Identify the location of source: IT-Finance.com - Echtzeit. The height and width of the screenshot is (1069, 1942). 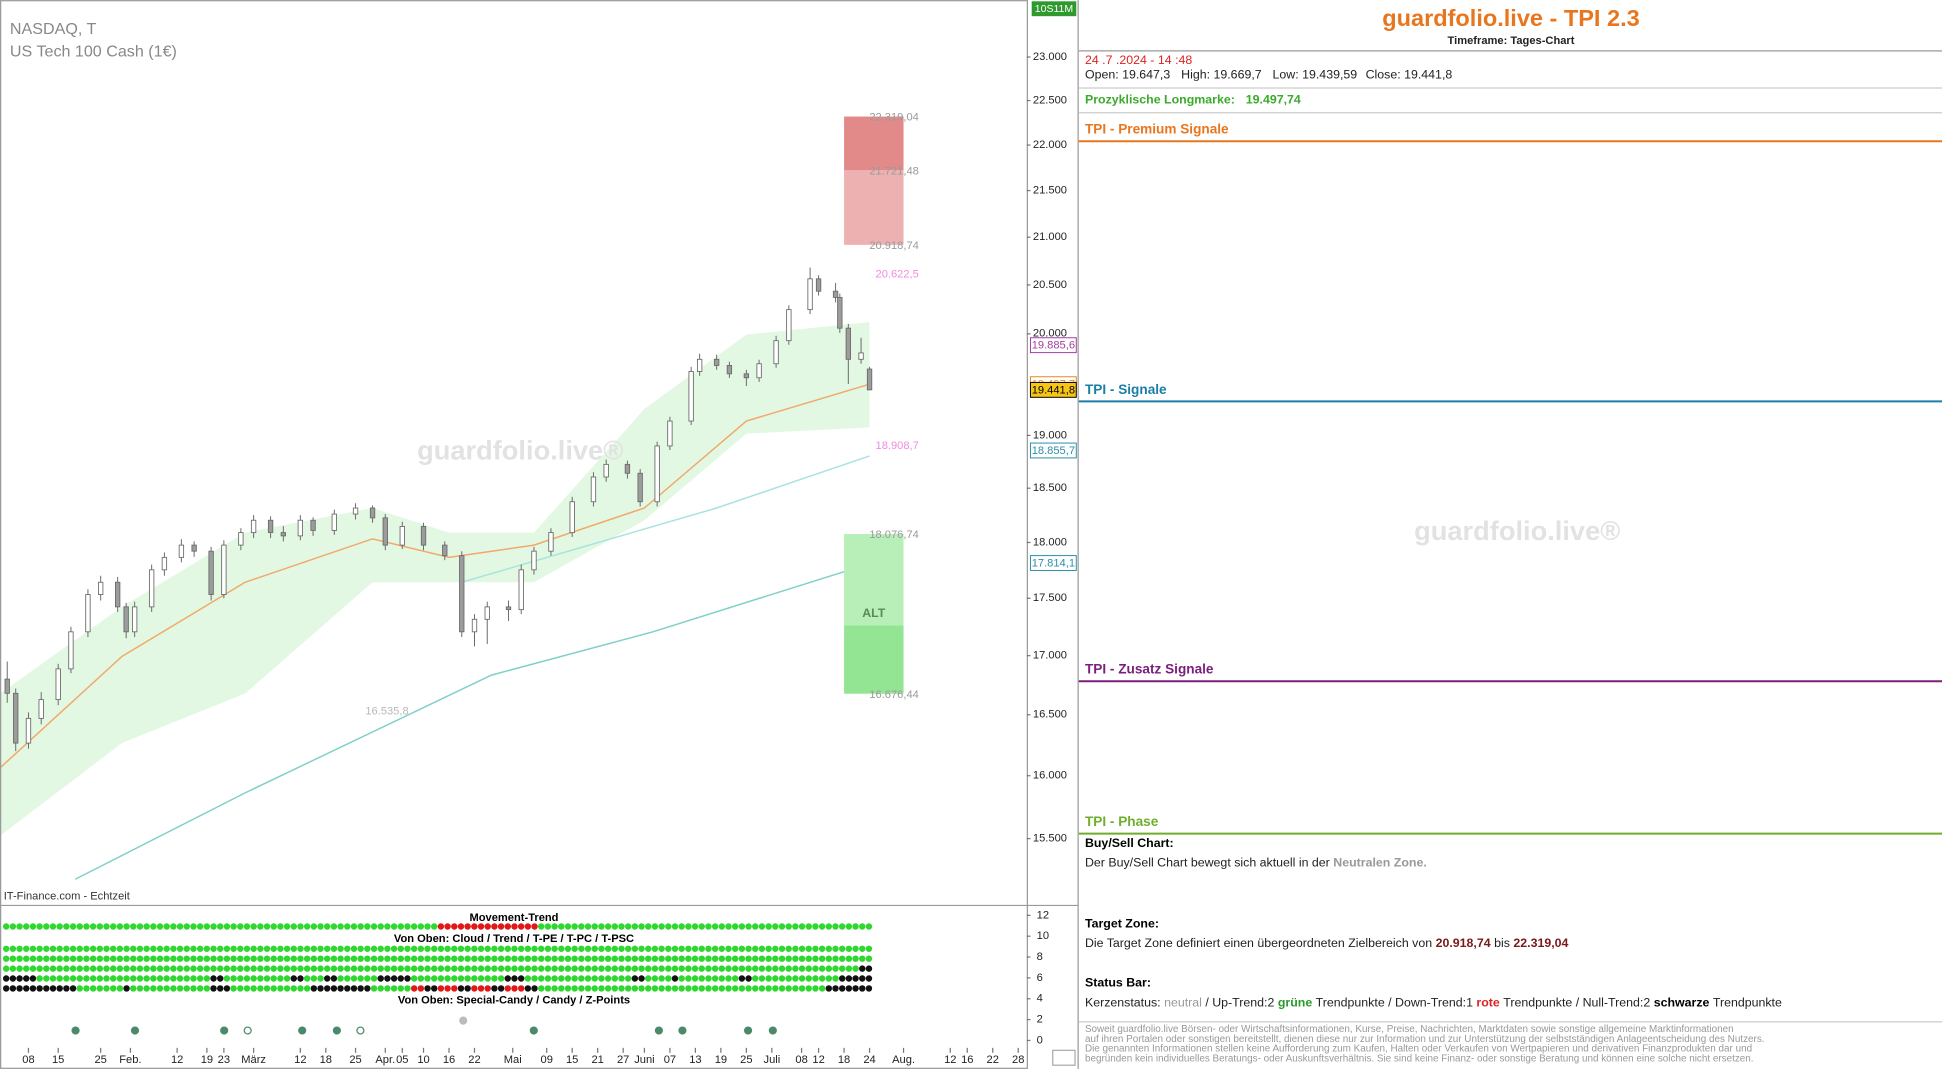
(67, 897).